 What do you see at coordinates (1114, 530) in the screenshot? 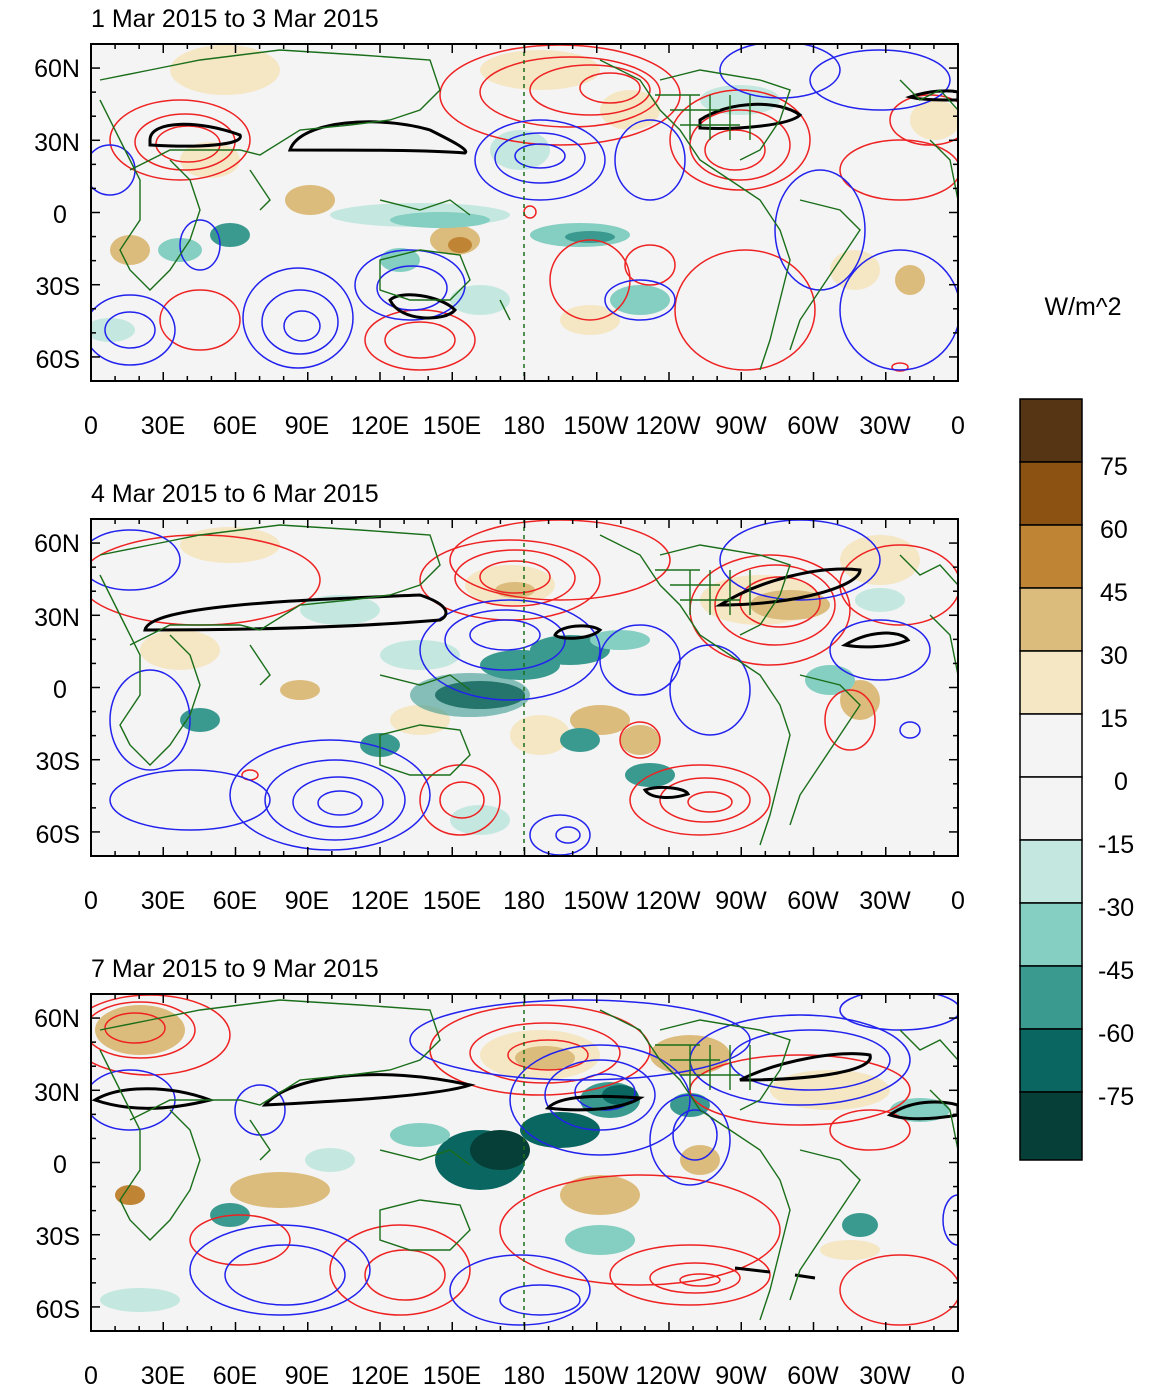
I see `colorbar-label: 60` at bounding box center [1114, 530].